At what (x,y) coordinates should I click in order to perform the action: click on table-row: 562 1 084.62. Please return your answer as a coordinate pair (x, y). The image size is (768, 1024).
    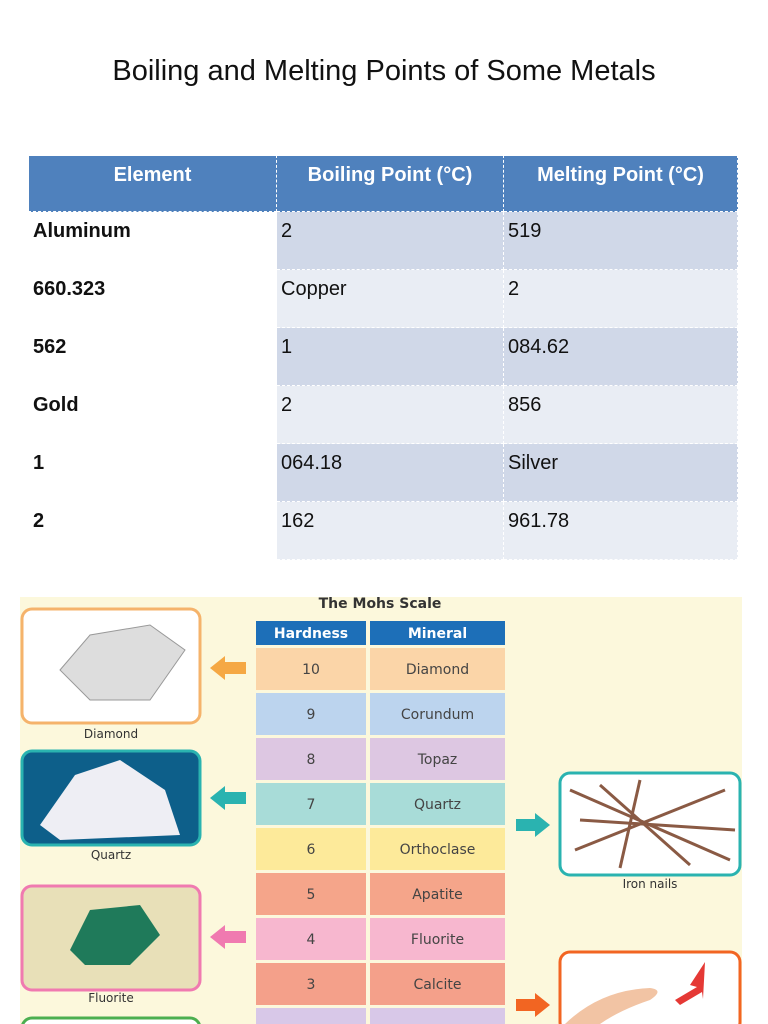
    Looking at the image, I should click on (383, 356).